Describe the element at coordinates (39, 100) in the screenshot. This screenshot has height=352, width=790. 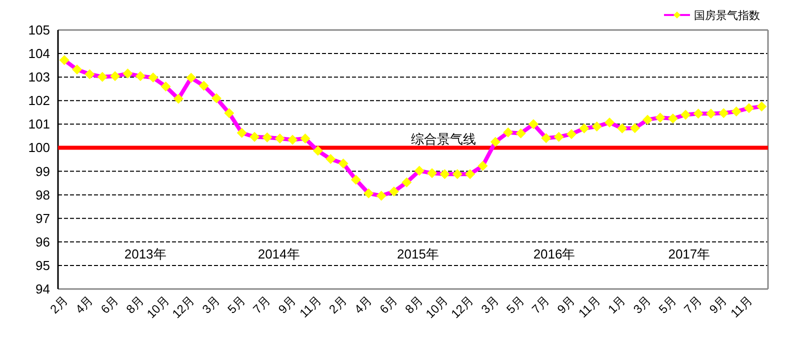
I see `y-tick-label: 102` at that location.